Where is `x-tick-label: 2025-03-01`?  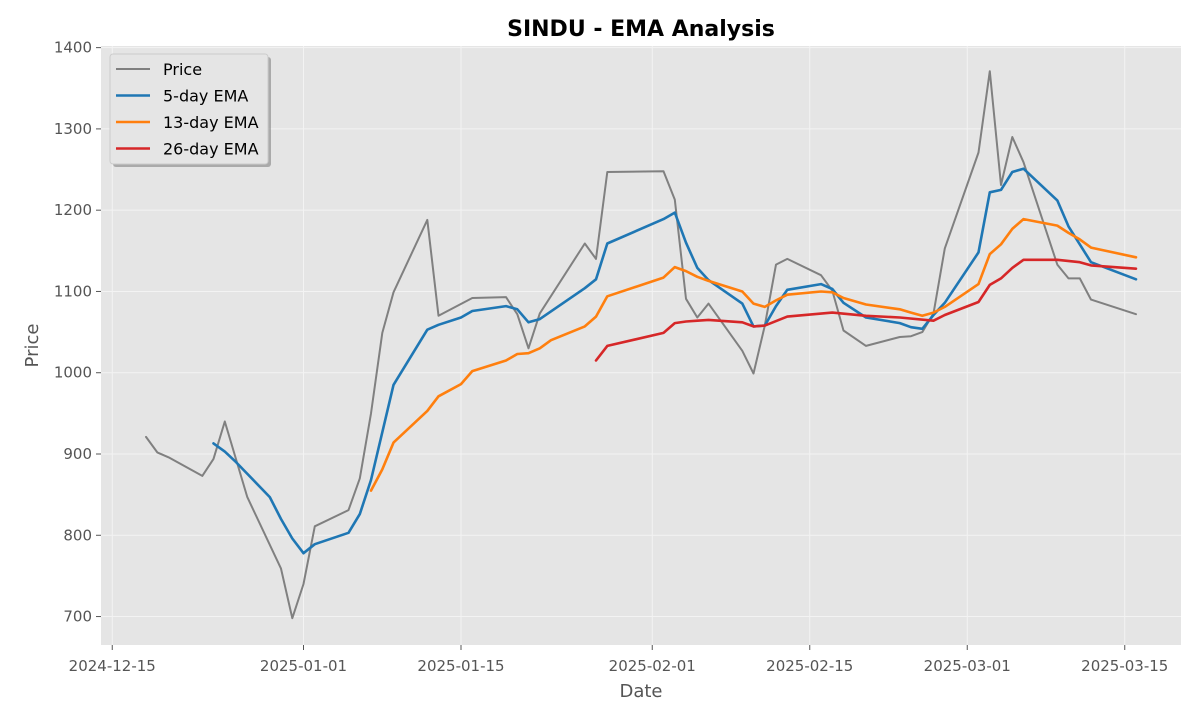 x-tick-label: 2025-03-01 is located at coordinates (967, 666).